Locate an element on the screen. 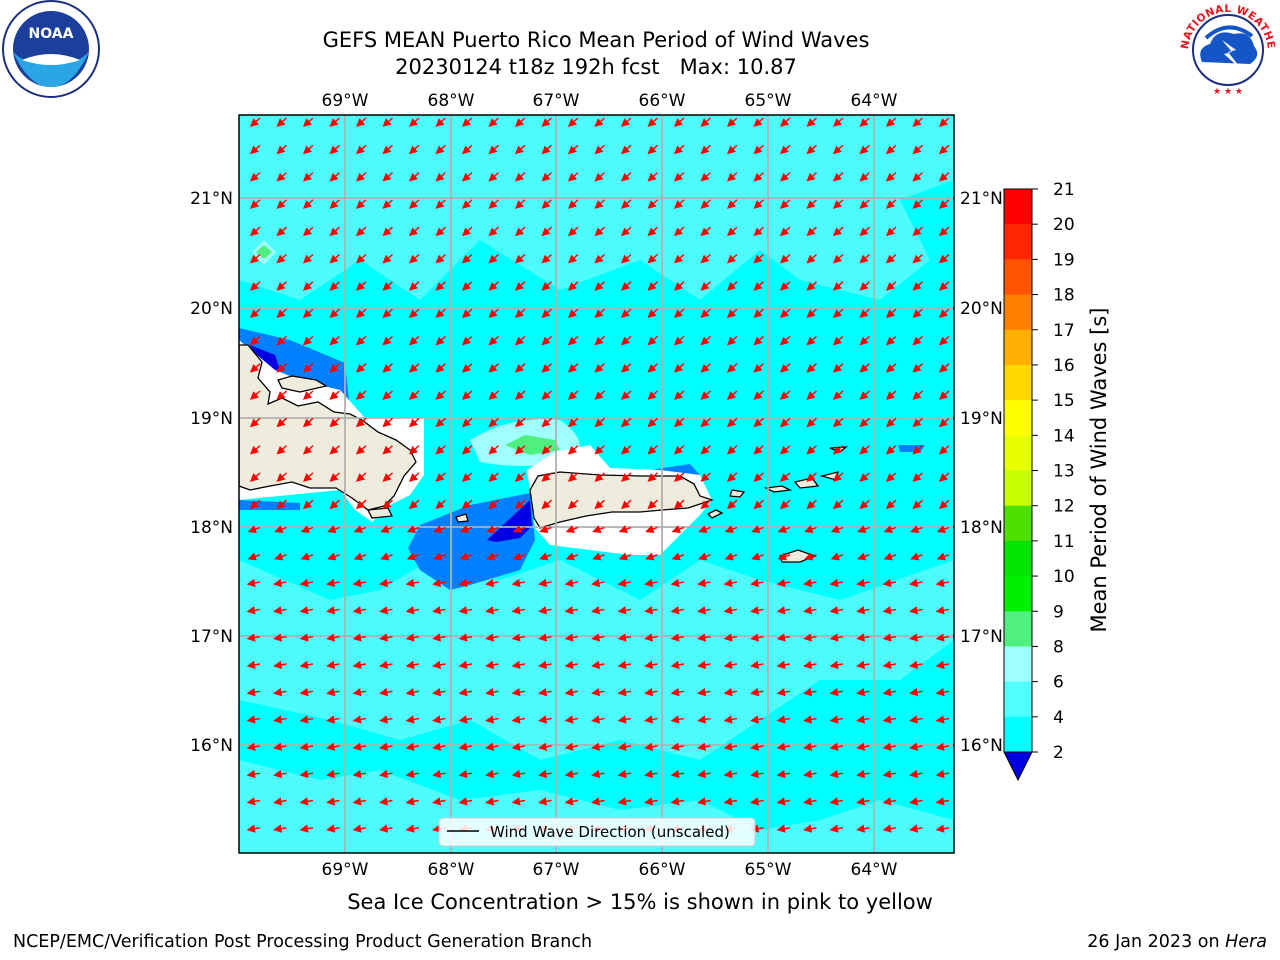 This screenshot has height=960, width=1280. map-legend: Wind Wave Direction (unscaled) is located at coordinates (597, 832).